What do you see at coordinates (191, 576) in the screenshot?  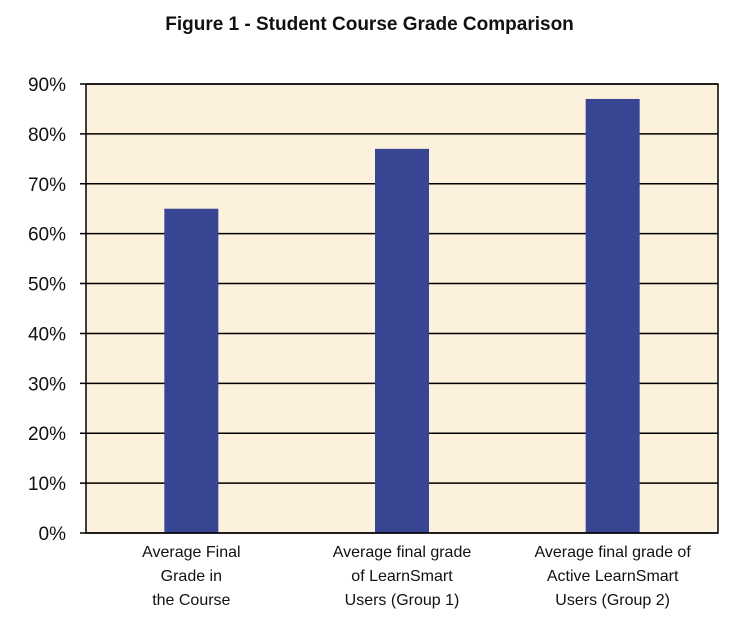 I see `x-tick-label: Average Final Grade in the Course` at bounding box center [191, 576].